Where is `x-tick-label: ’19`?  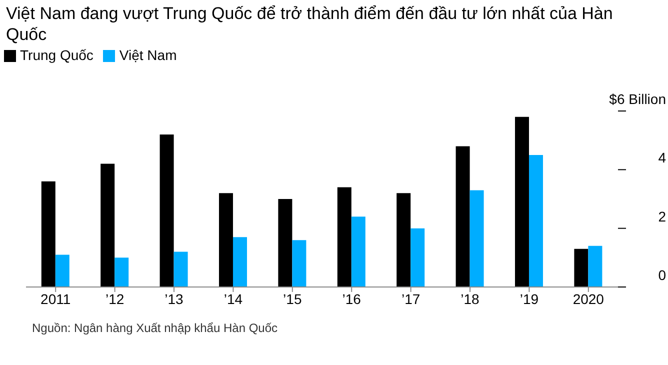
x-tick-label: ’19 is located at coordinates (529, 298).